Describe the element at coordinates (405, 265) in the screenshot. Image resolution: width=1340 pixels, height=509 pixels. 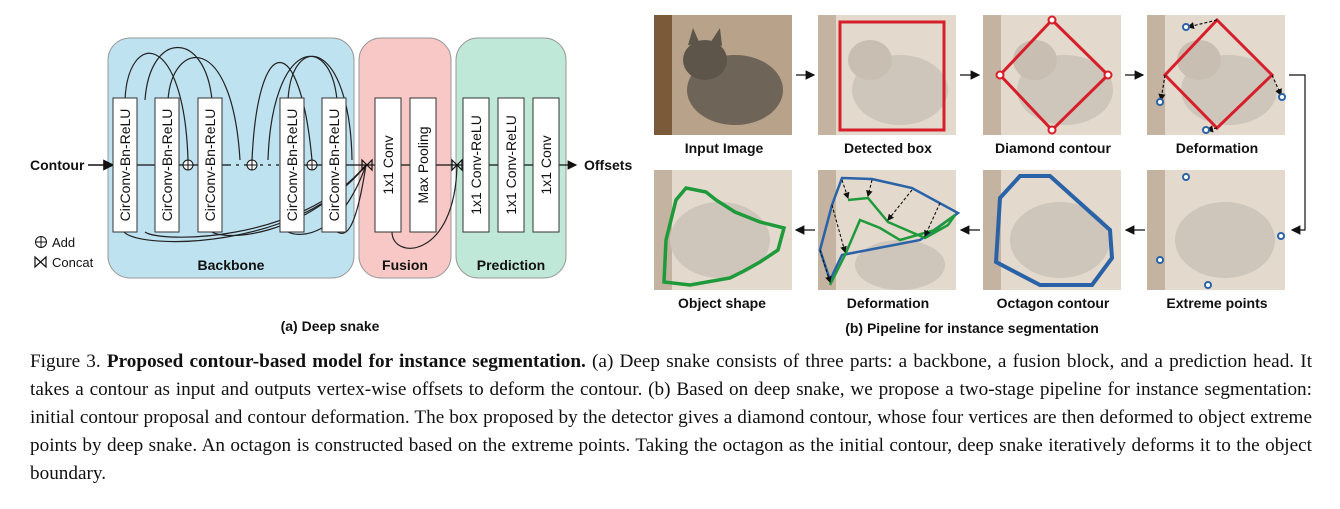
I see `fusion-label: Fusion` at that location.